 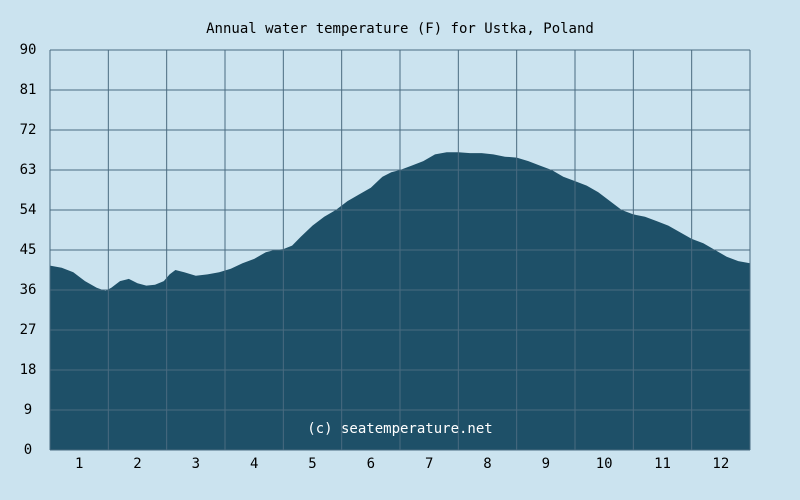 I want to click on x-axis-ticks: 1 2 3 4 5 6 7 8 9 10 11 12, so click(x=402, y=464).